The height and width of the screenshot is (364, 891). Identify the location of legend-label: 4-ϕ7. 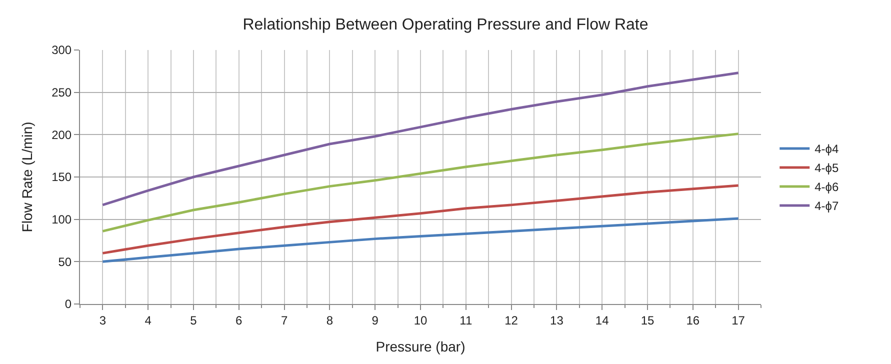
(827, 206).